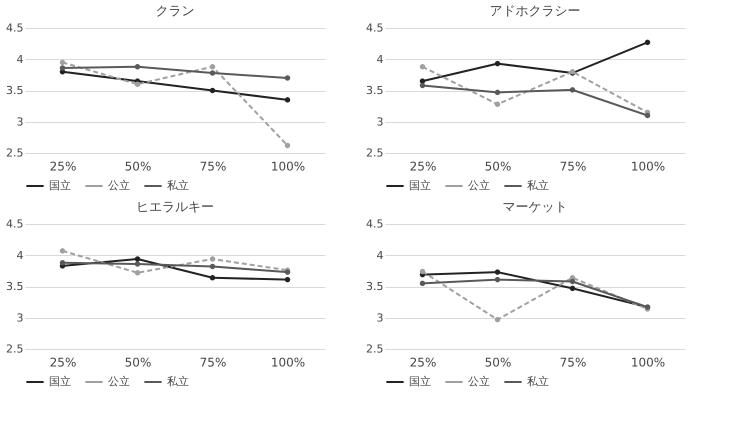 Image resolution: width=755 pixels, height=447 pixels. I want to click on chart-title: アドホクラシー, so click(535, 11).